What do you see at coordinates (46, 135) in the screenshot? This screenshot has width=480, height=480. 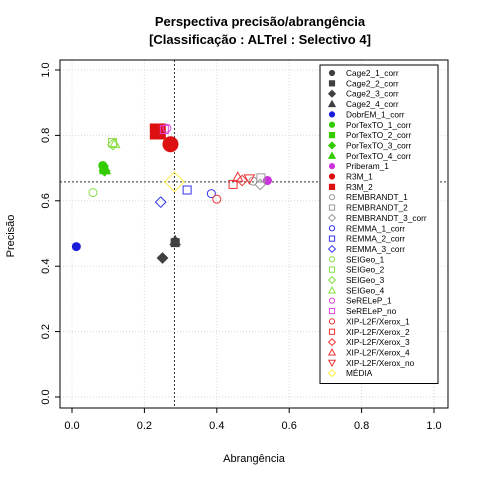 I see `y-tick-label: 0.8` at bounding box center [46, 135].